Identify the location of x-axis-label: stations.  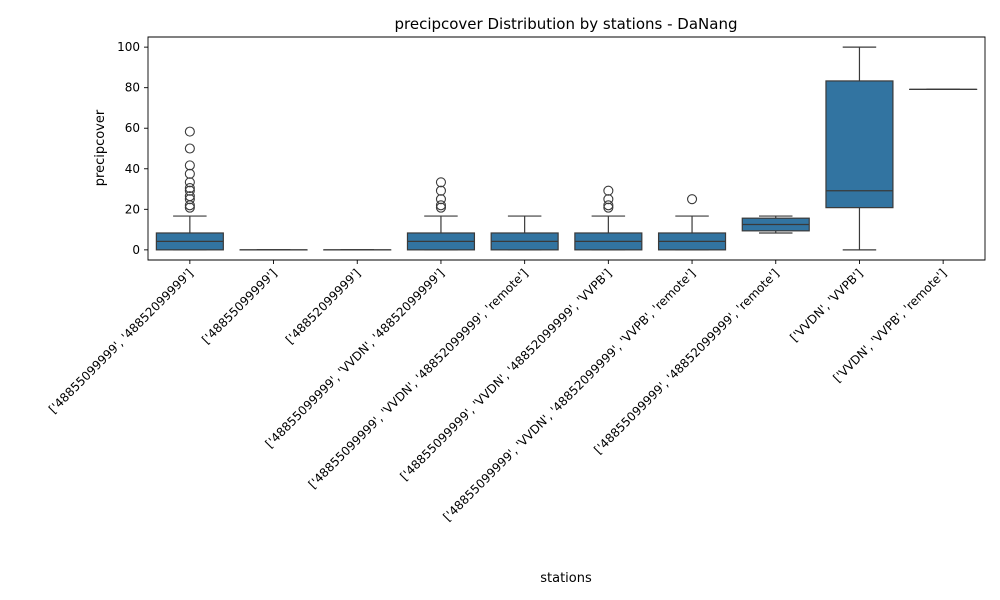
(566, 578).